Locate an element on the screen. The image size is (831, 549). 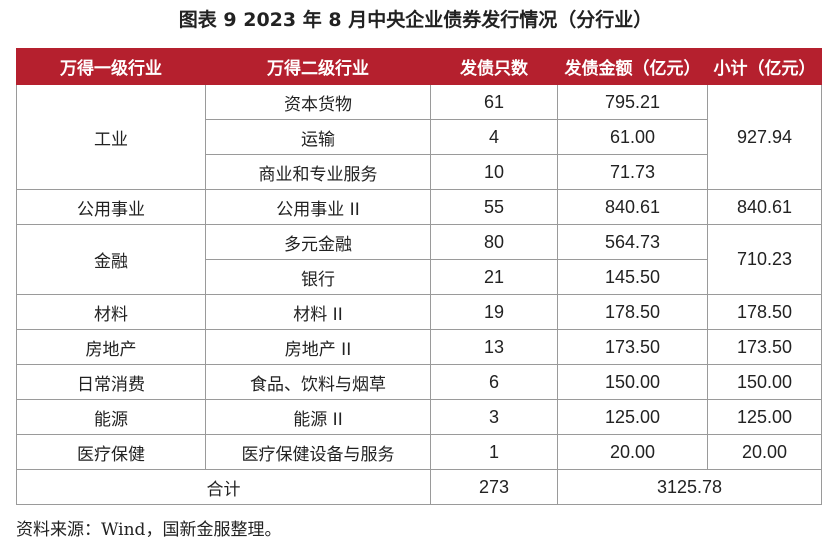
bond-count-cell: 6 is located at coordinates (494, 382).